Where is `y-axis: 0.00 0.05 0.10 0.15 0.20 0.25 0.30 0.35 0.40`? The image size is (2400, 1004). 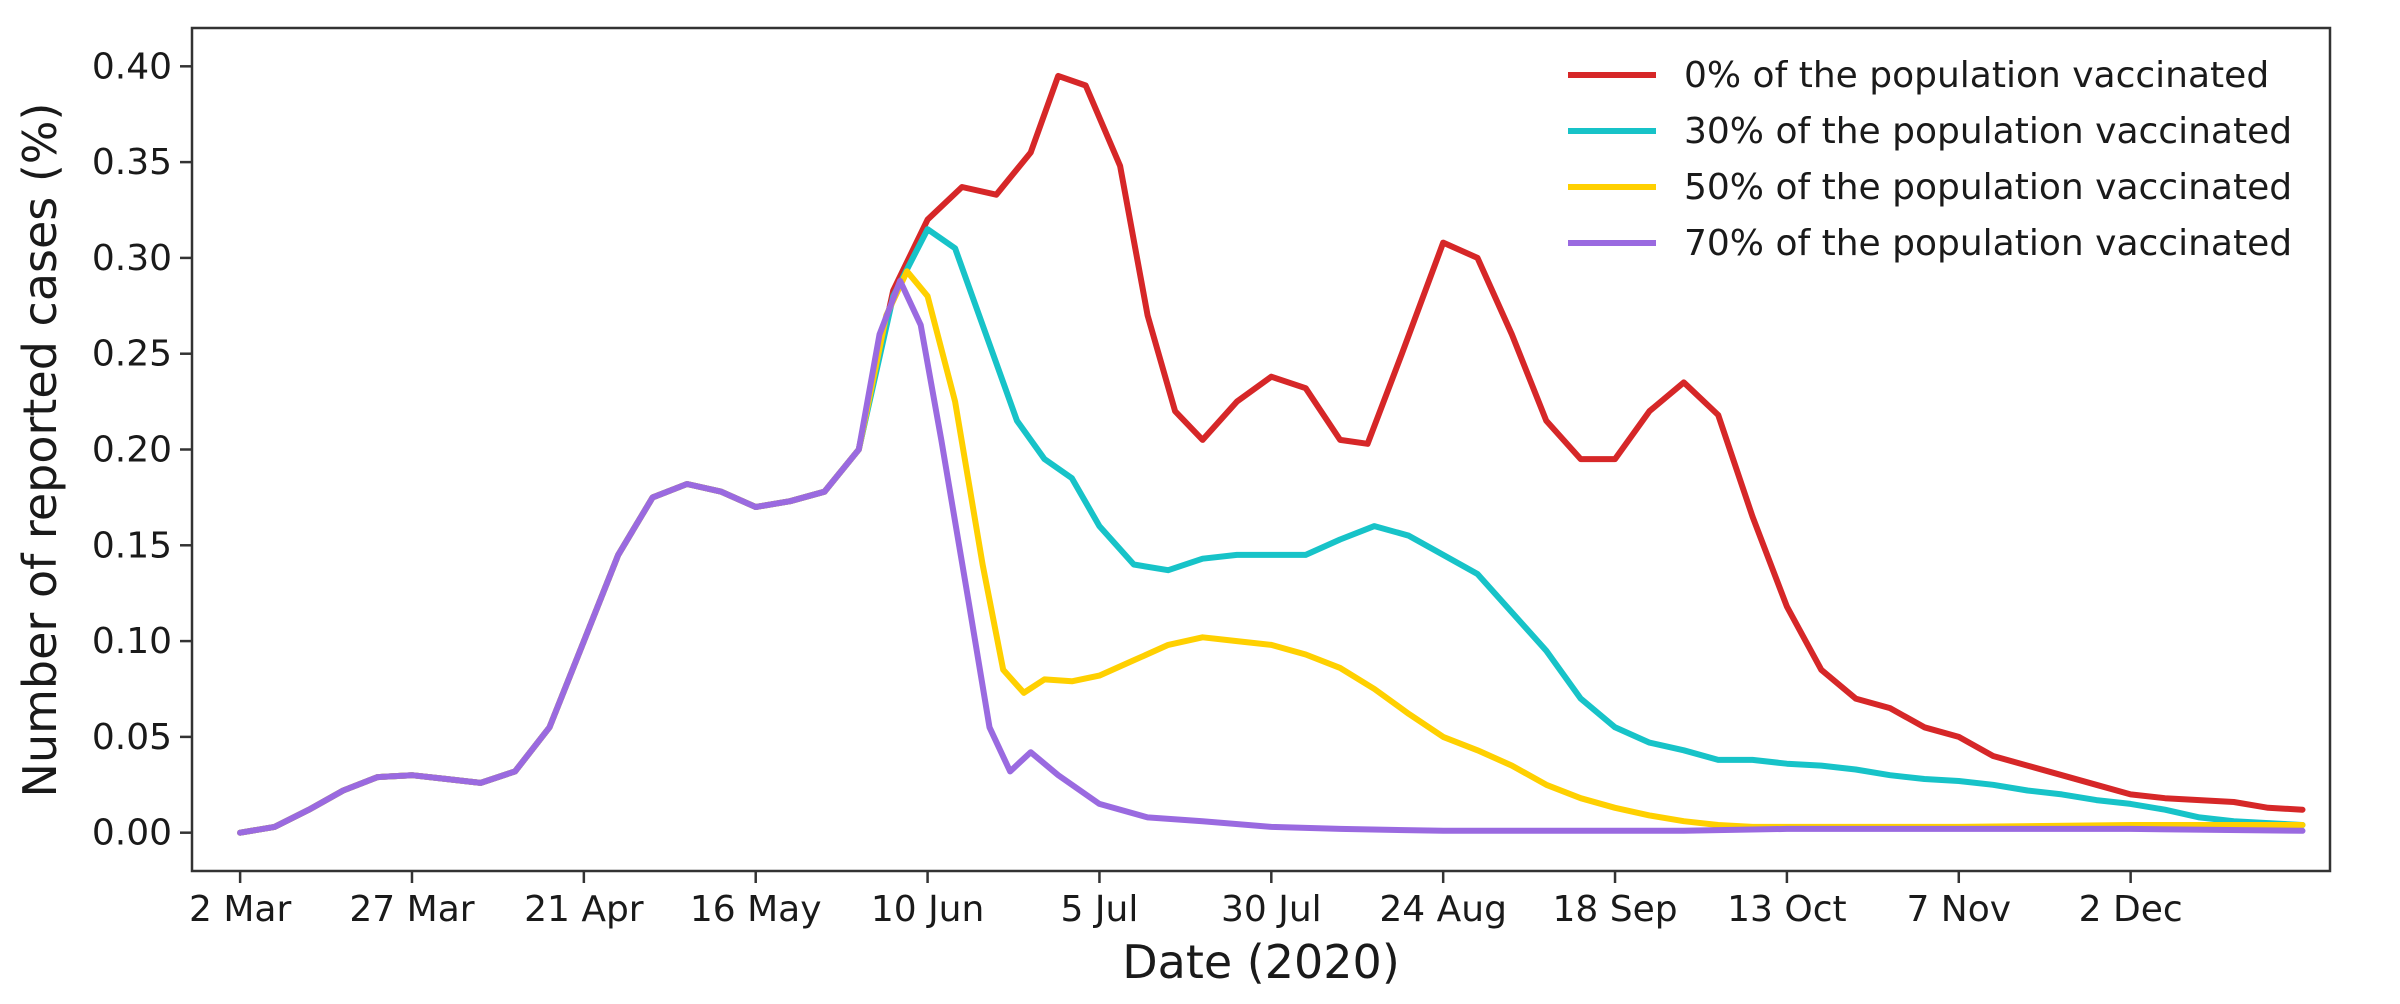 y-axis: 0.00 0.05 0.10 0.15 0.20 0.25 0.30 0.35 0.40 is located at coordinates (142, 450).